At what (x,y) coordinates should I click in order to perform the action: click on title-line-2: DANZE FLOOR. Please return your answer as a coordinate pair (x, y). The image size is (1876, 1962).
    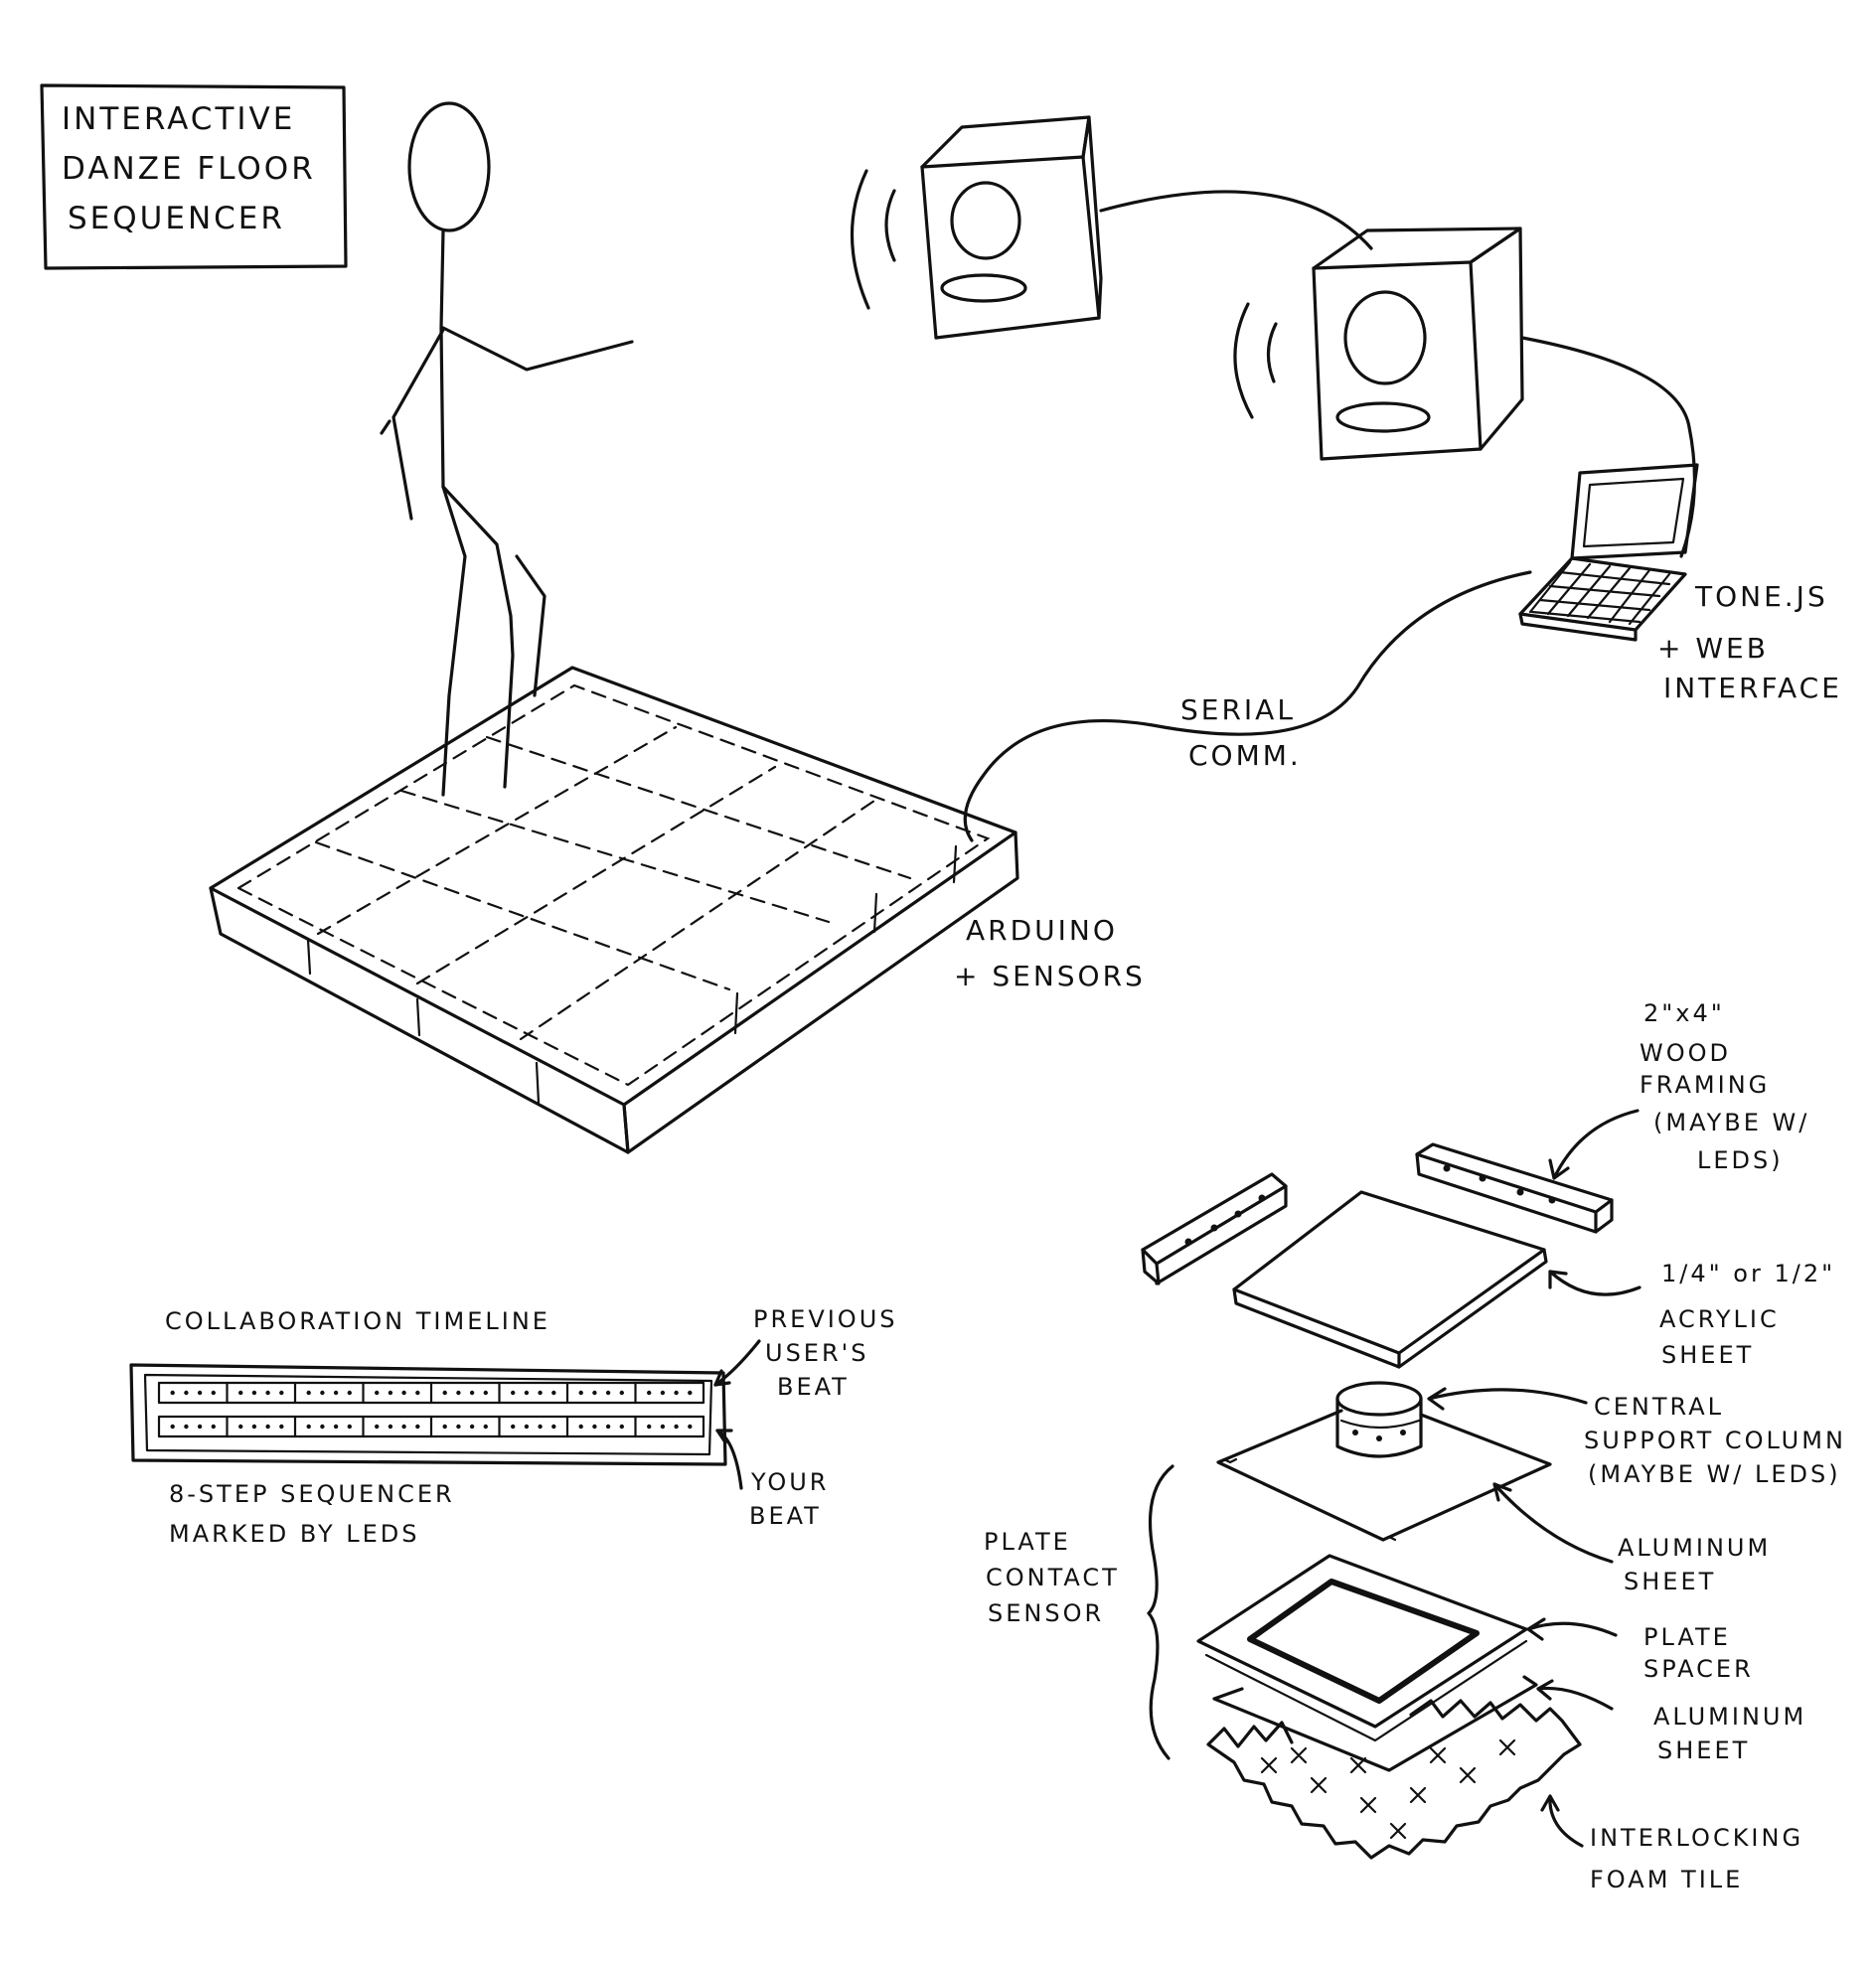
    Looking at the image, I should click on (189, 169).